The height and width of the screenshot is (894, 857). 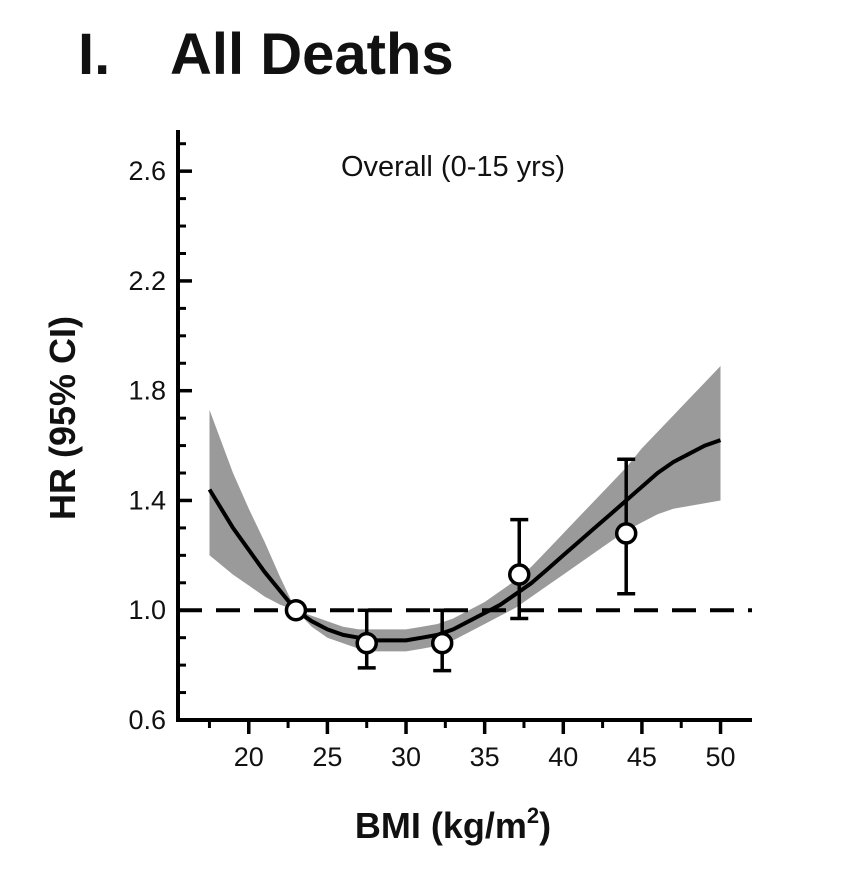 I want to click on x-tick-label: 40, so click(x=563, y=757).